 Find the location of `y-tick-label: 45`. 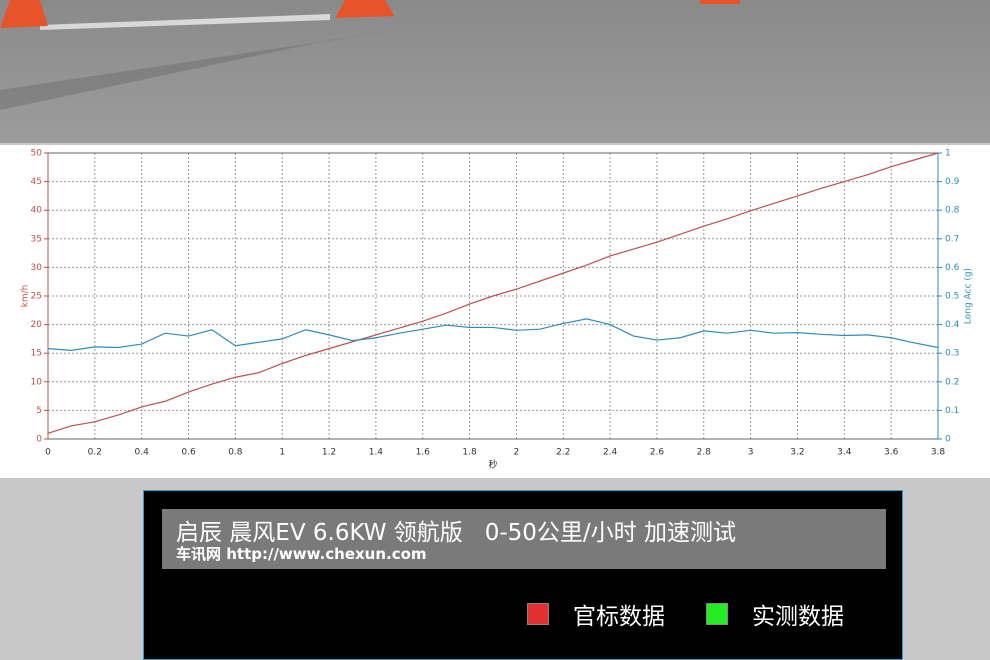

y-tick-label: 45 is located at coordinates (36, 182).